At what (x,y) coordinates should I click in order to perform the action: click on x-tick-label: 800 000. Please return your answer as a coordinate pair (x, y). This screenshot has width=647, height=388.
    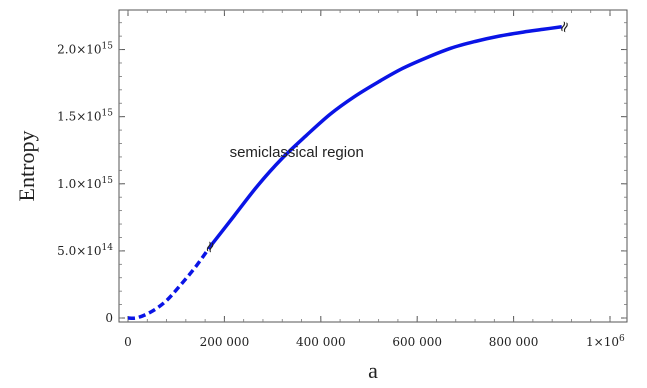
    Looking at the image, I should click on (514, 342).